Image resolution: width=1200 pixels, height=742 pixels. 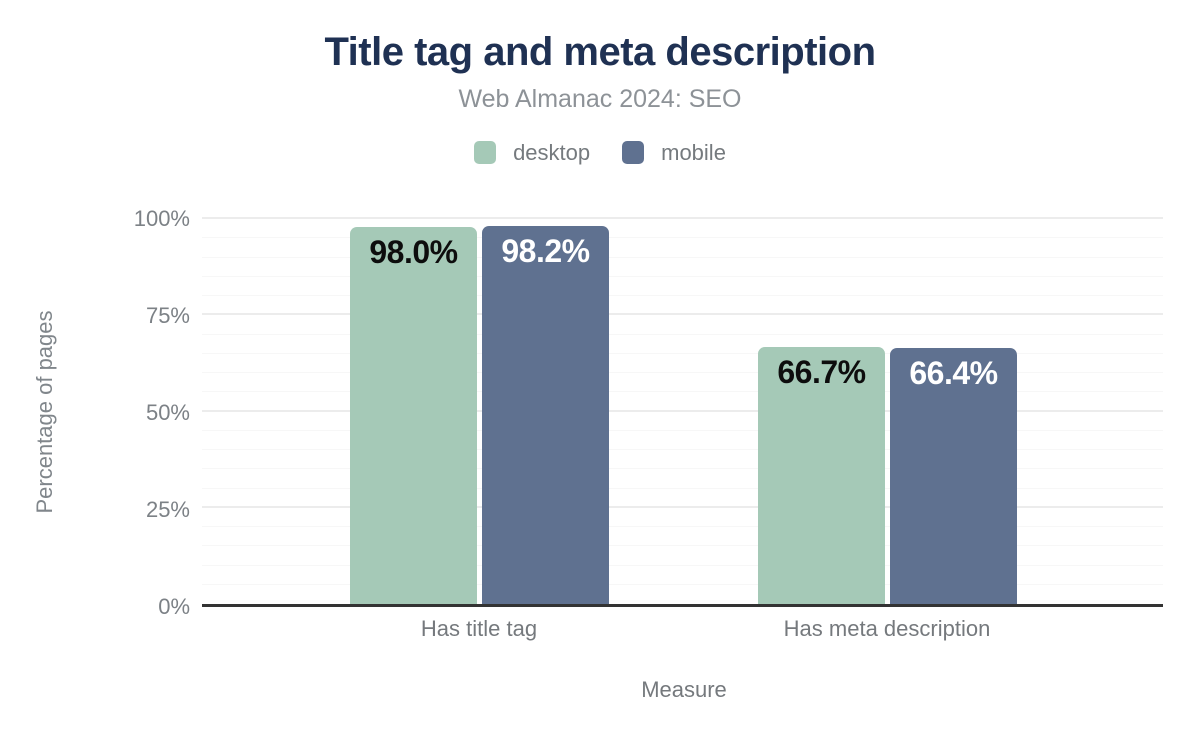 I want to click on bar-value-label: 66.4%, so click(x=953, y=373).